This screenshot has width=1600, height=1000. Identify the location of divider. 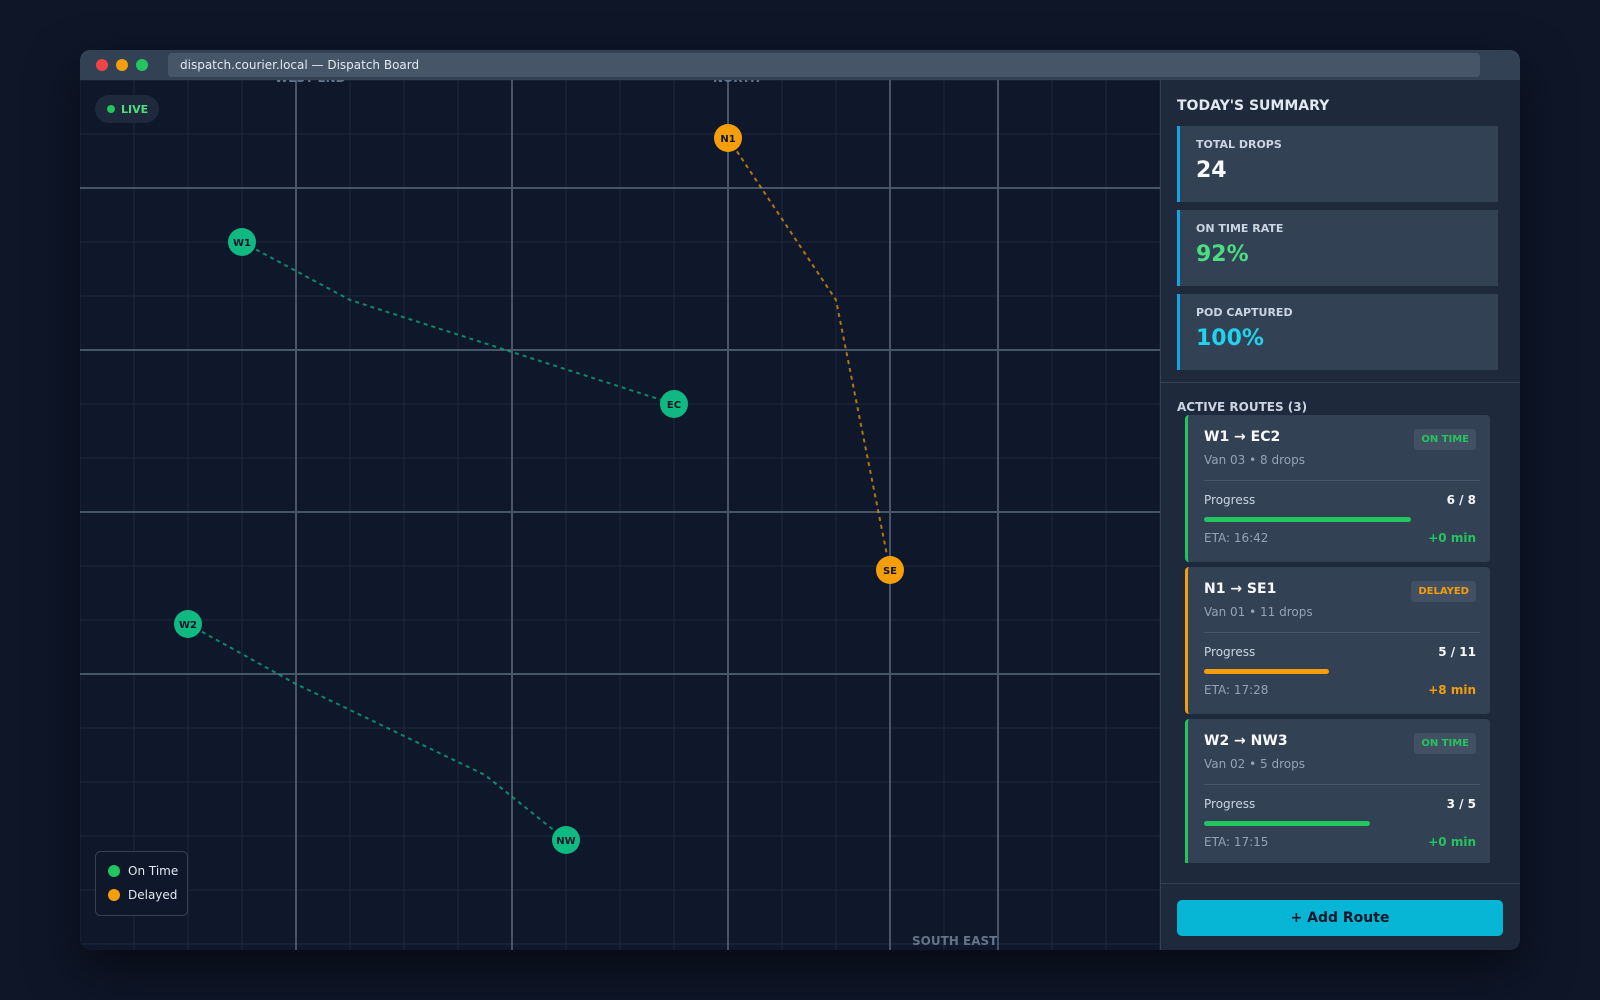
(1340, 382).